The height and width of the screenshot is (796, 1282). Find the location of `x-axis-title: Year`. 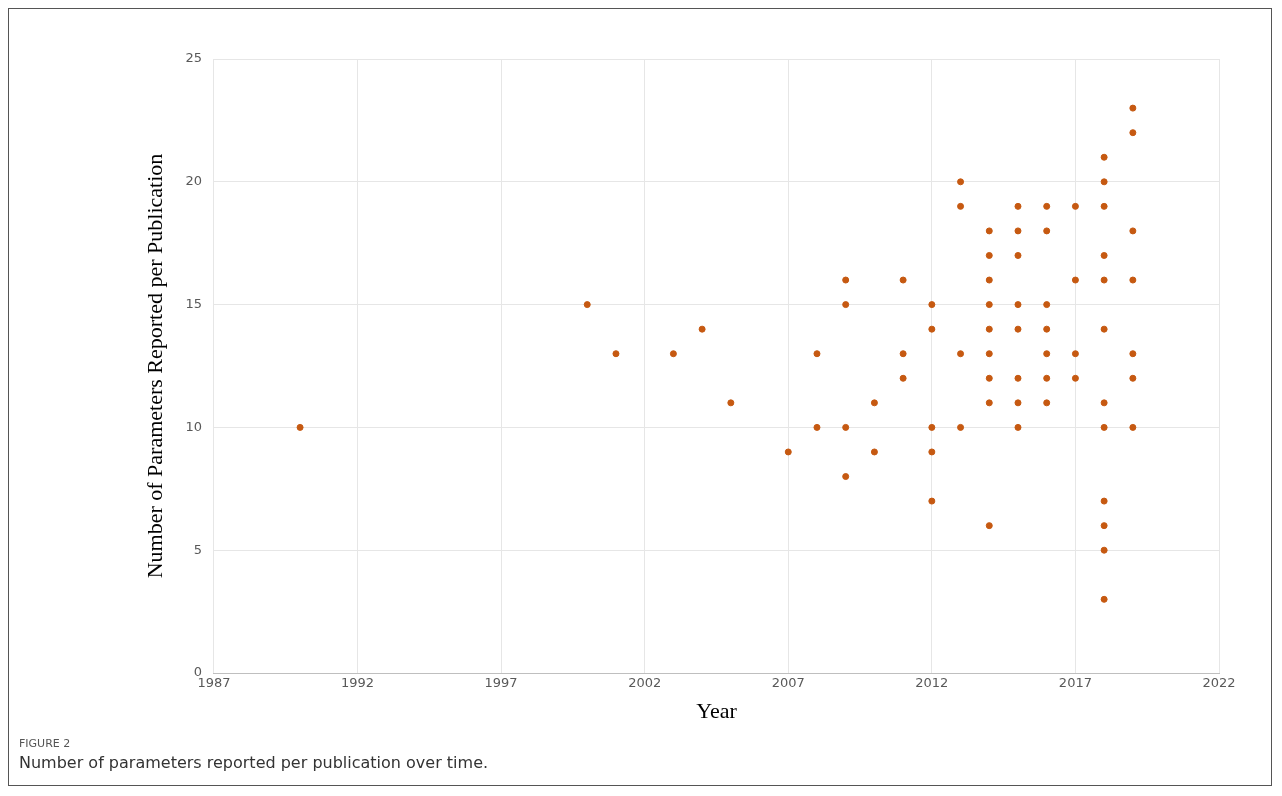

x-axis-title: Year is located at coordinates (717, 710).